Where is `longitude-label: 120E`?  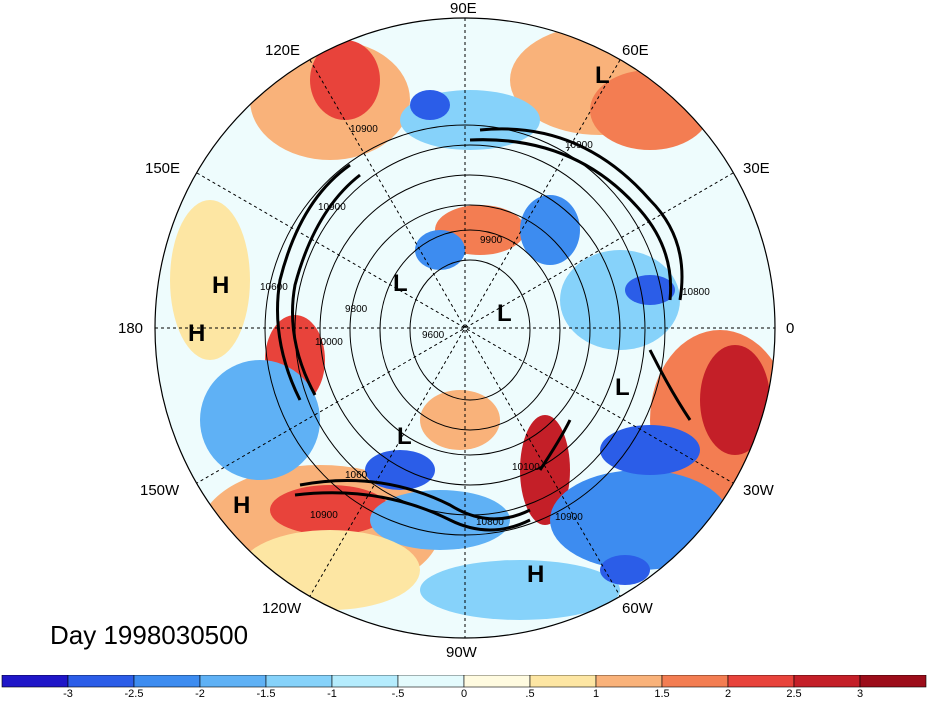 longitude-label: 120E is located at coordinates (283, 50).